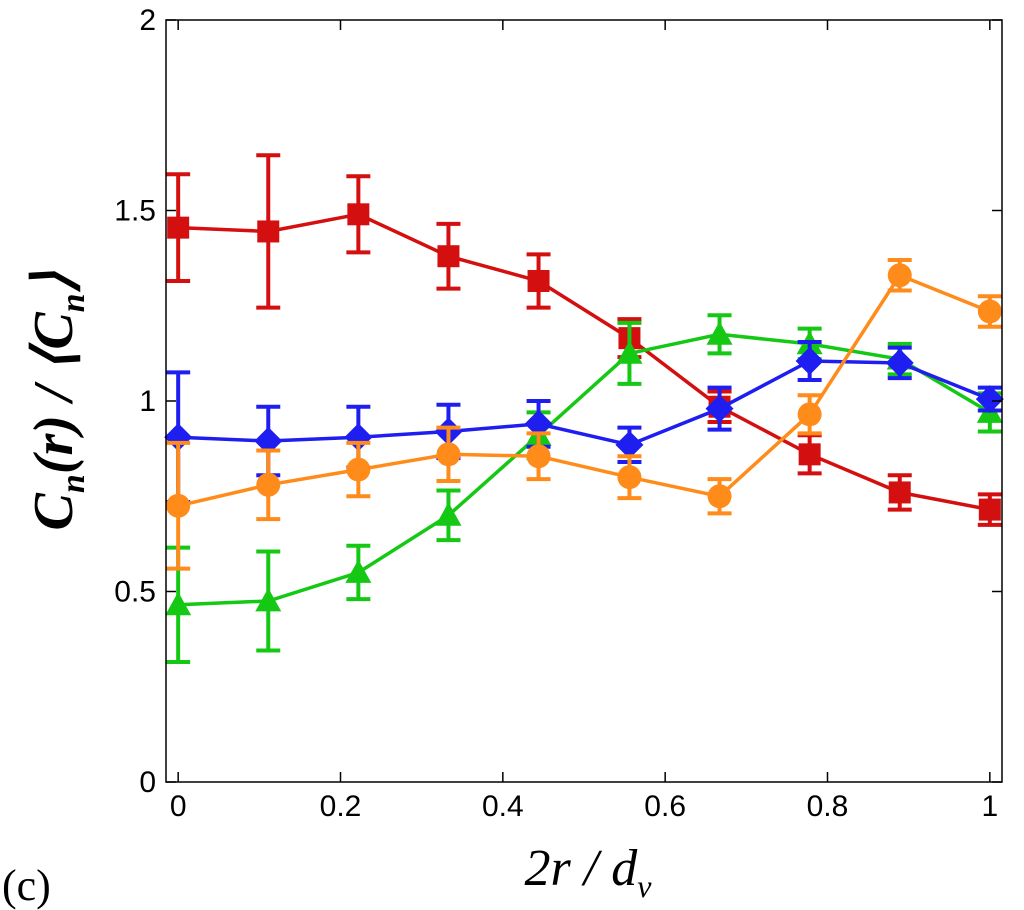  What do you see at coordinates (147, 401) in the screenshot?
I see `y-tick-label: 1` at bounding box center [147, 401].